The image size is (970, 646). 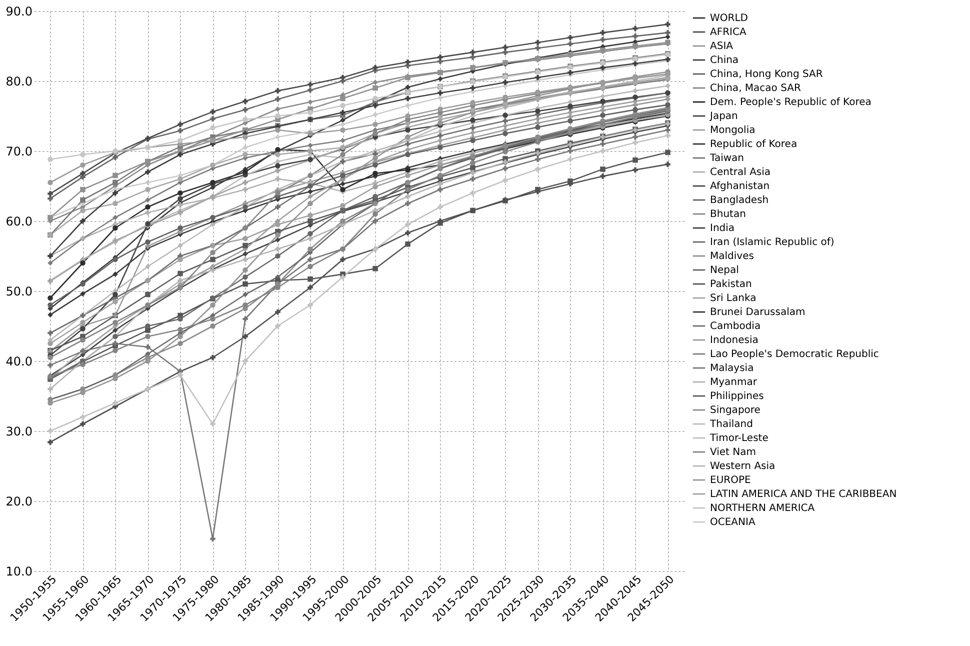 I want to click on legend-label: Myanmar, so click(x=734, y=382).